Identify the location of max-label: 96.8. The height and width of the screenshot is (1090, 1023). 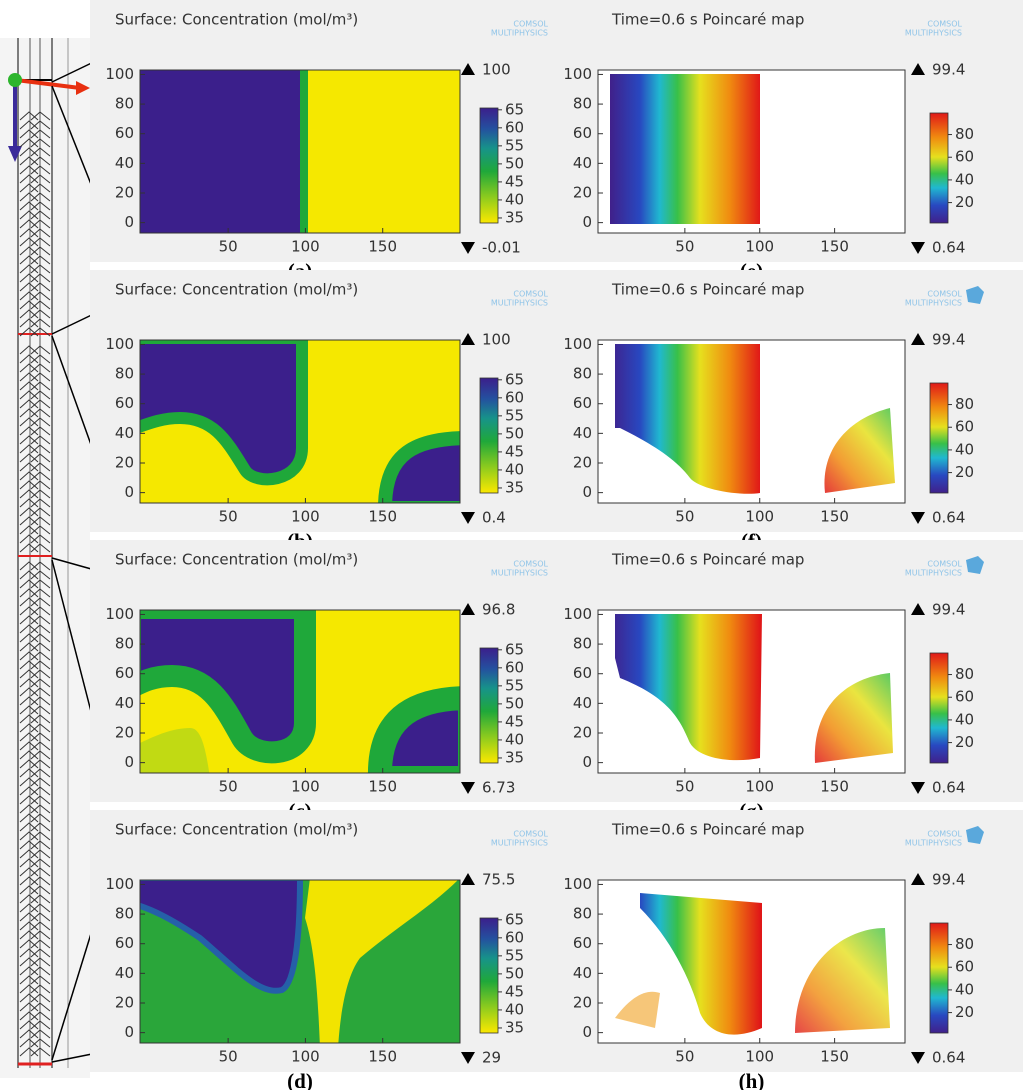
(498, 610).